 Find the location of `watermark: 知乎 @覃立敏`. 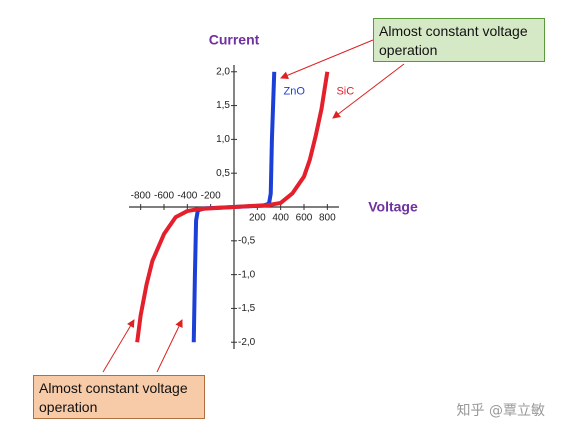

watermark: 知乎 @覃立敏 is located at coordinates (501, 410).